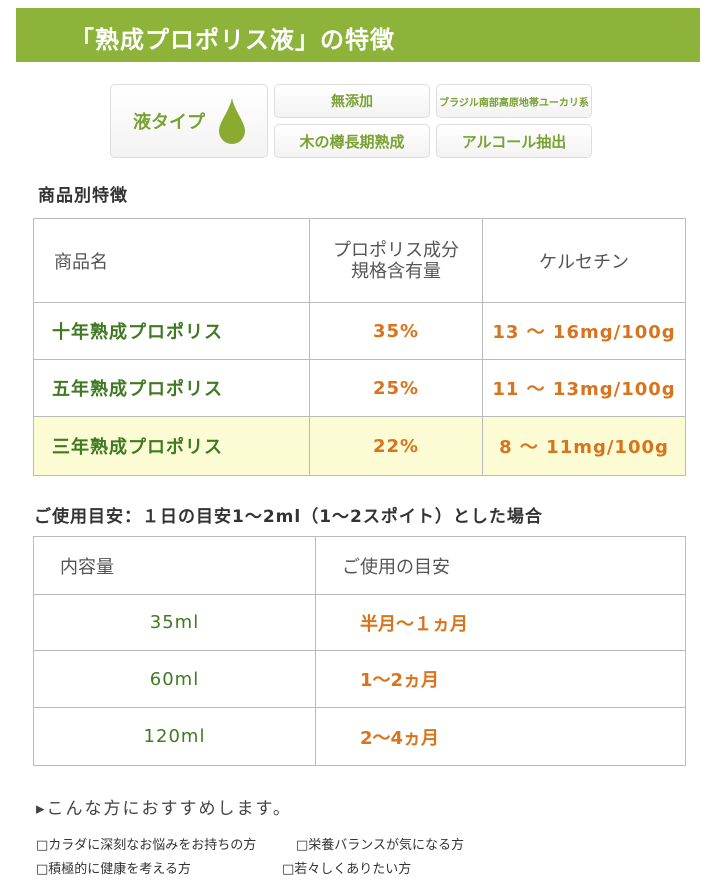  Describe the element at coordinates (288, 517) in the screenshot. I see `usage-title: ご使用目安：１日の目安1～2ml（1～2スポイト）とした場合` at that location.